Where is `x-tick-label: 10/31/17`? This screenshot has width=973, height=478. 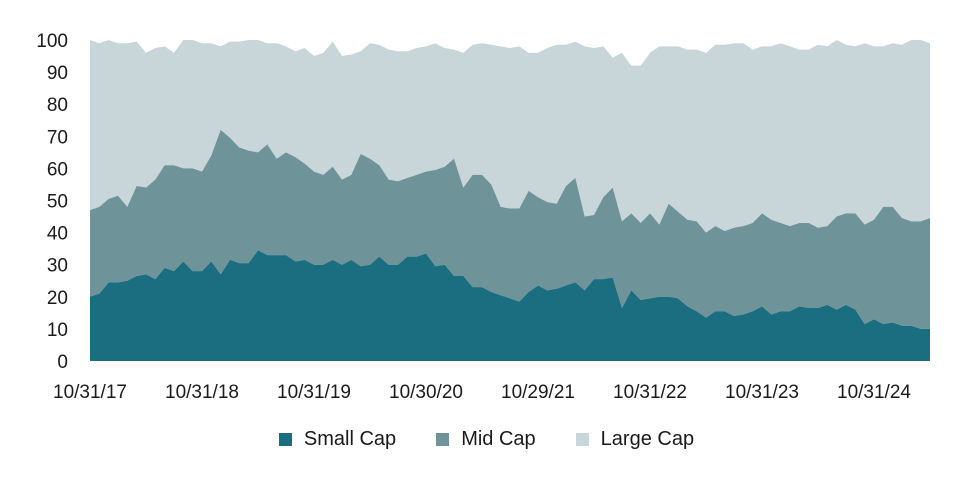
x-tick-label: 10/31/17 is located at coordinates (90, 392).